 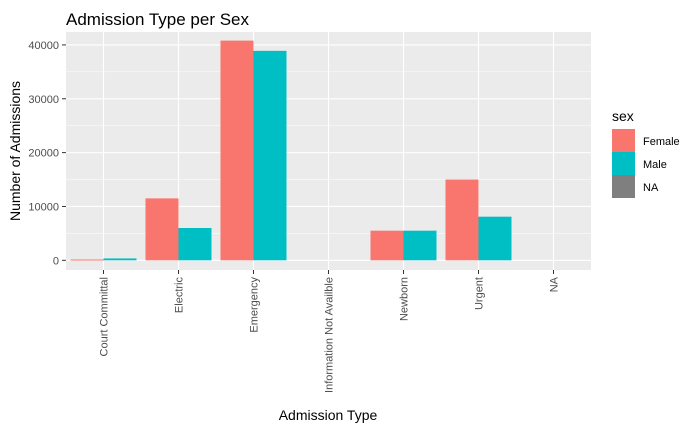 What do you see at coordinates (157, 19) in the screenshot?
I see `chart-title: Admission Type per Sex` at bounding box center [157, 19].